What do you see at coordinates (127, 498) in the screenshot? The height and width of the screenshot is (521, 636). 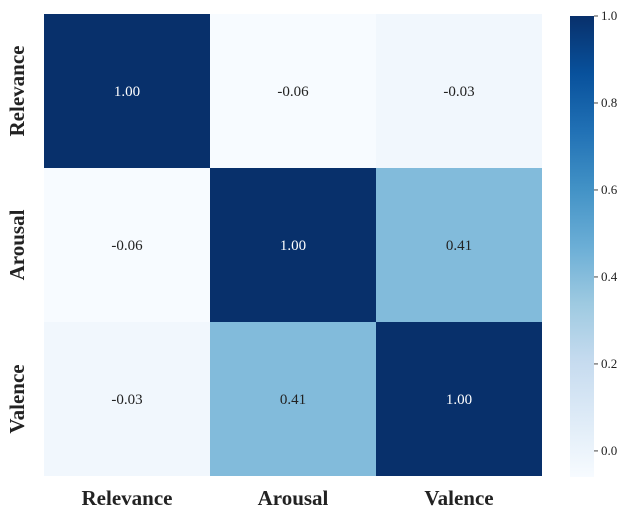 I see `x-tick-label: Relevance` at bounding box center [127, 498].